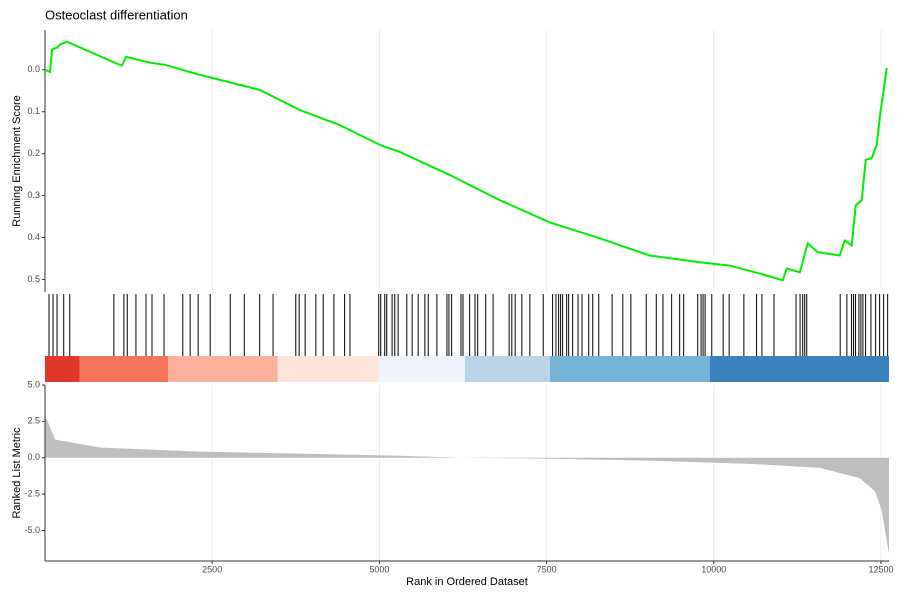  I want to click on x-tick-label: 12500, so click(880, 569).